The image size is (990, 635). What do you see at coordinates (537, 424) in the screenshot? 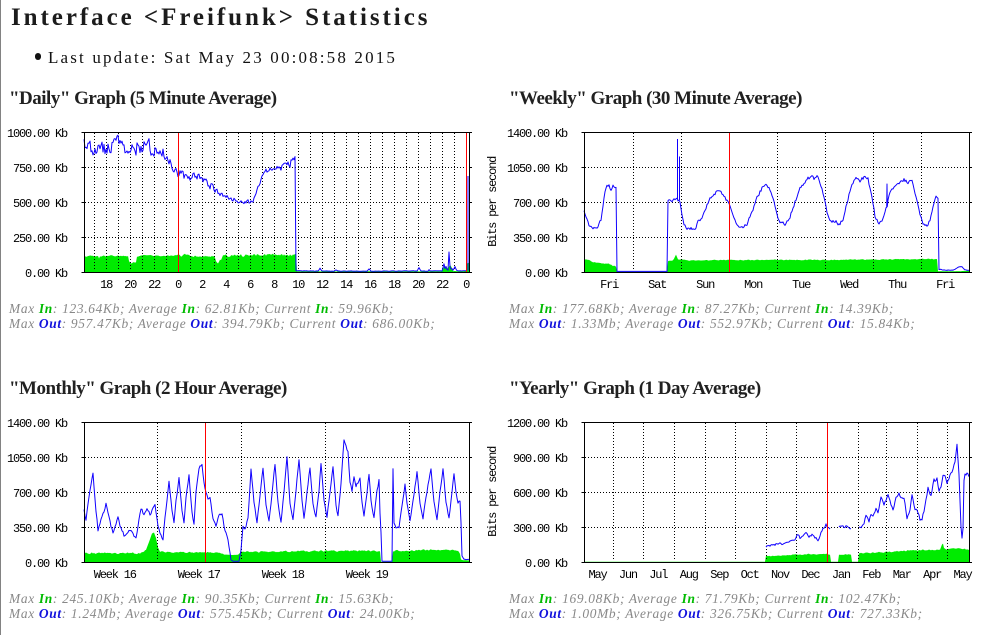
I see `svg-text: 1200.00 Kb` at bounding box center [537, 424].